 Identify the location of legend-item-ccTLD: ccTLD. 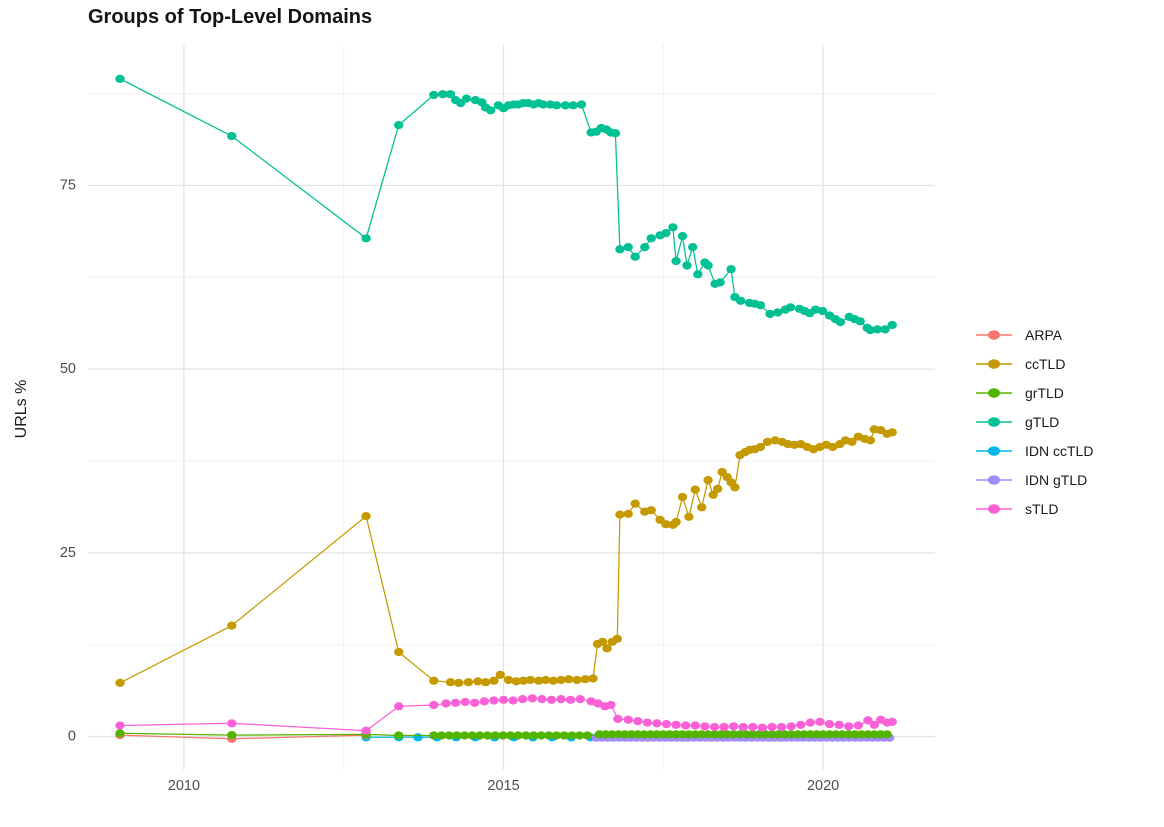
(1032, 363).